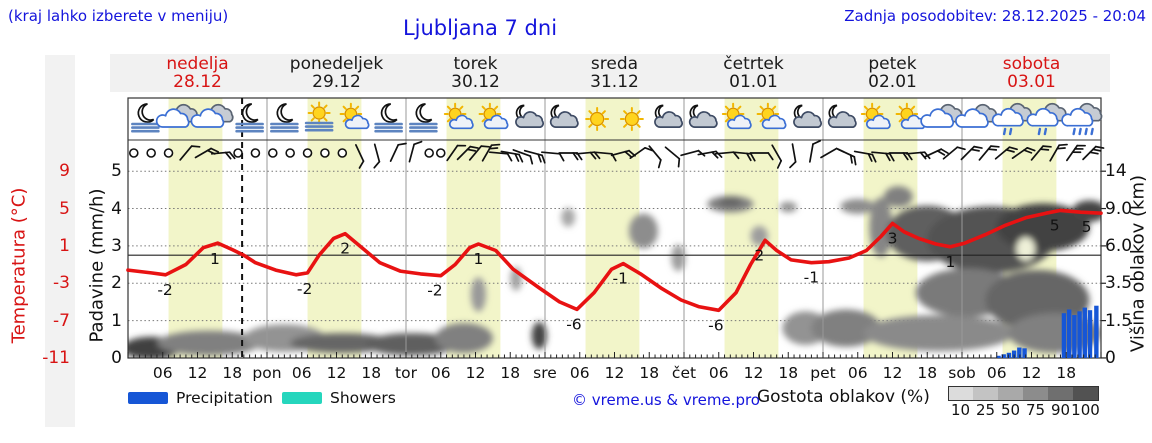 This screenshot has width=1152, height=443. Describe the element at coordinates (224, 398) in the screenshot. I see `precipitation-legend-label: Precipitation` at that location.